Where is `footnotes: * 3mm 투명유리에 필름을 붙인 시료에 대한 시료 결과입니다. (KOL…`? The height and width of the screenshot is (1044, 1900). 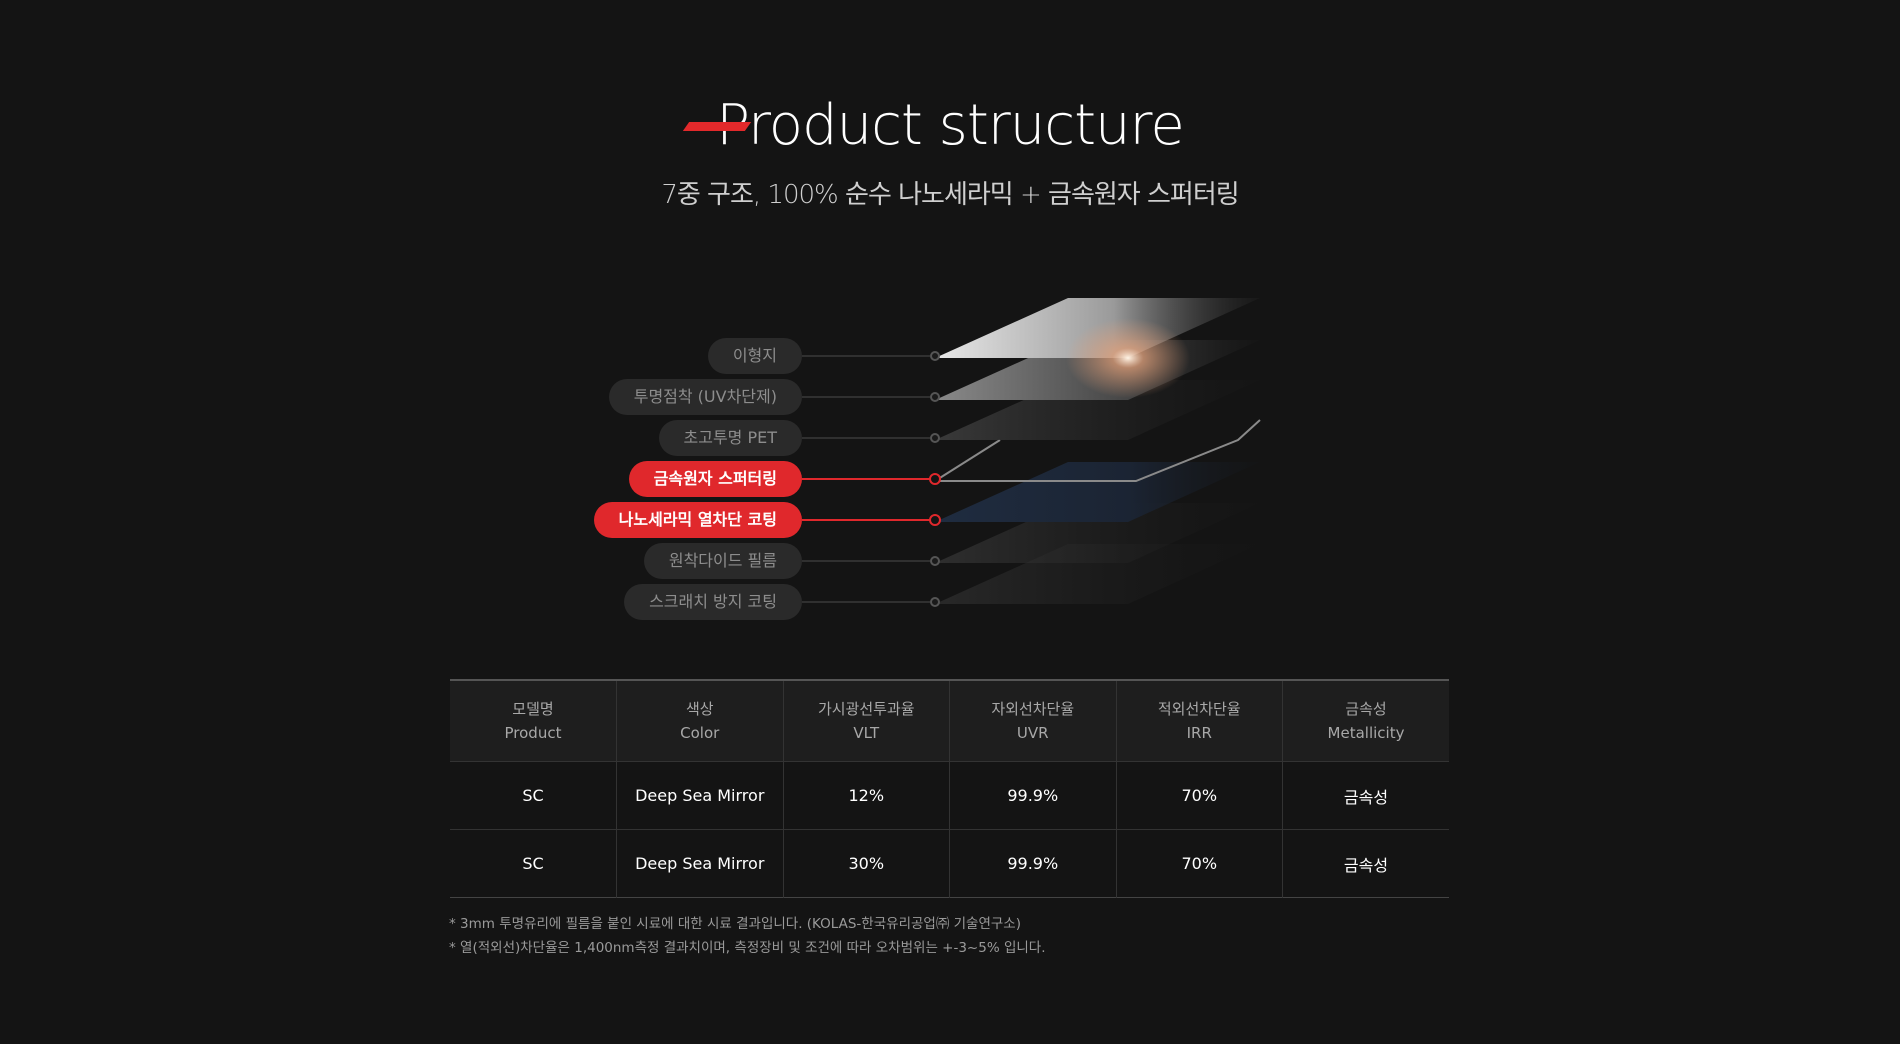
footnotes: * 3mm 투명유리에 필름을 붙인 시료에 대한 시료 결과입니다. (KOL… is located at coordinates (747, 936).